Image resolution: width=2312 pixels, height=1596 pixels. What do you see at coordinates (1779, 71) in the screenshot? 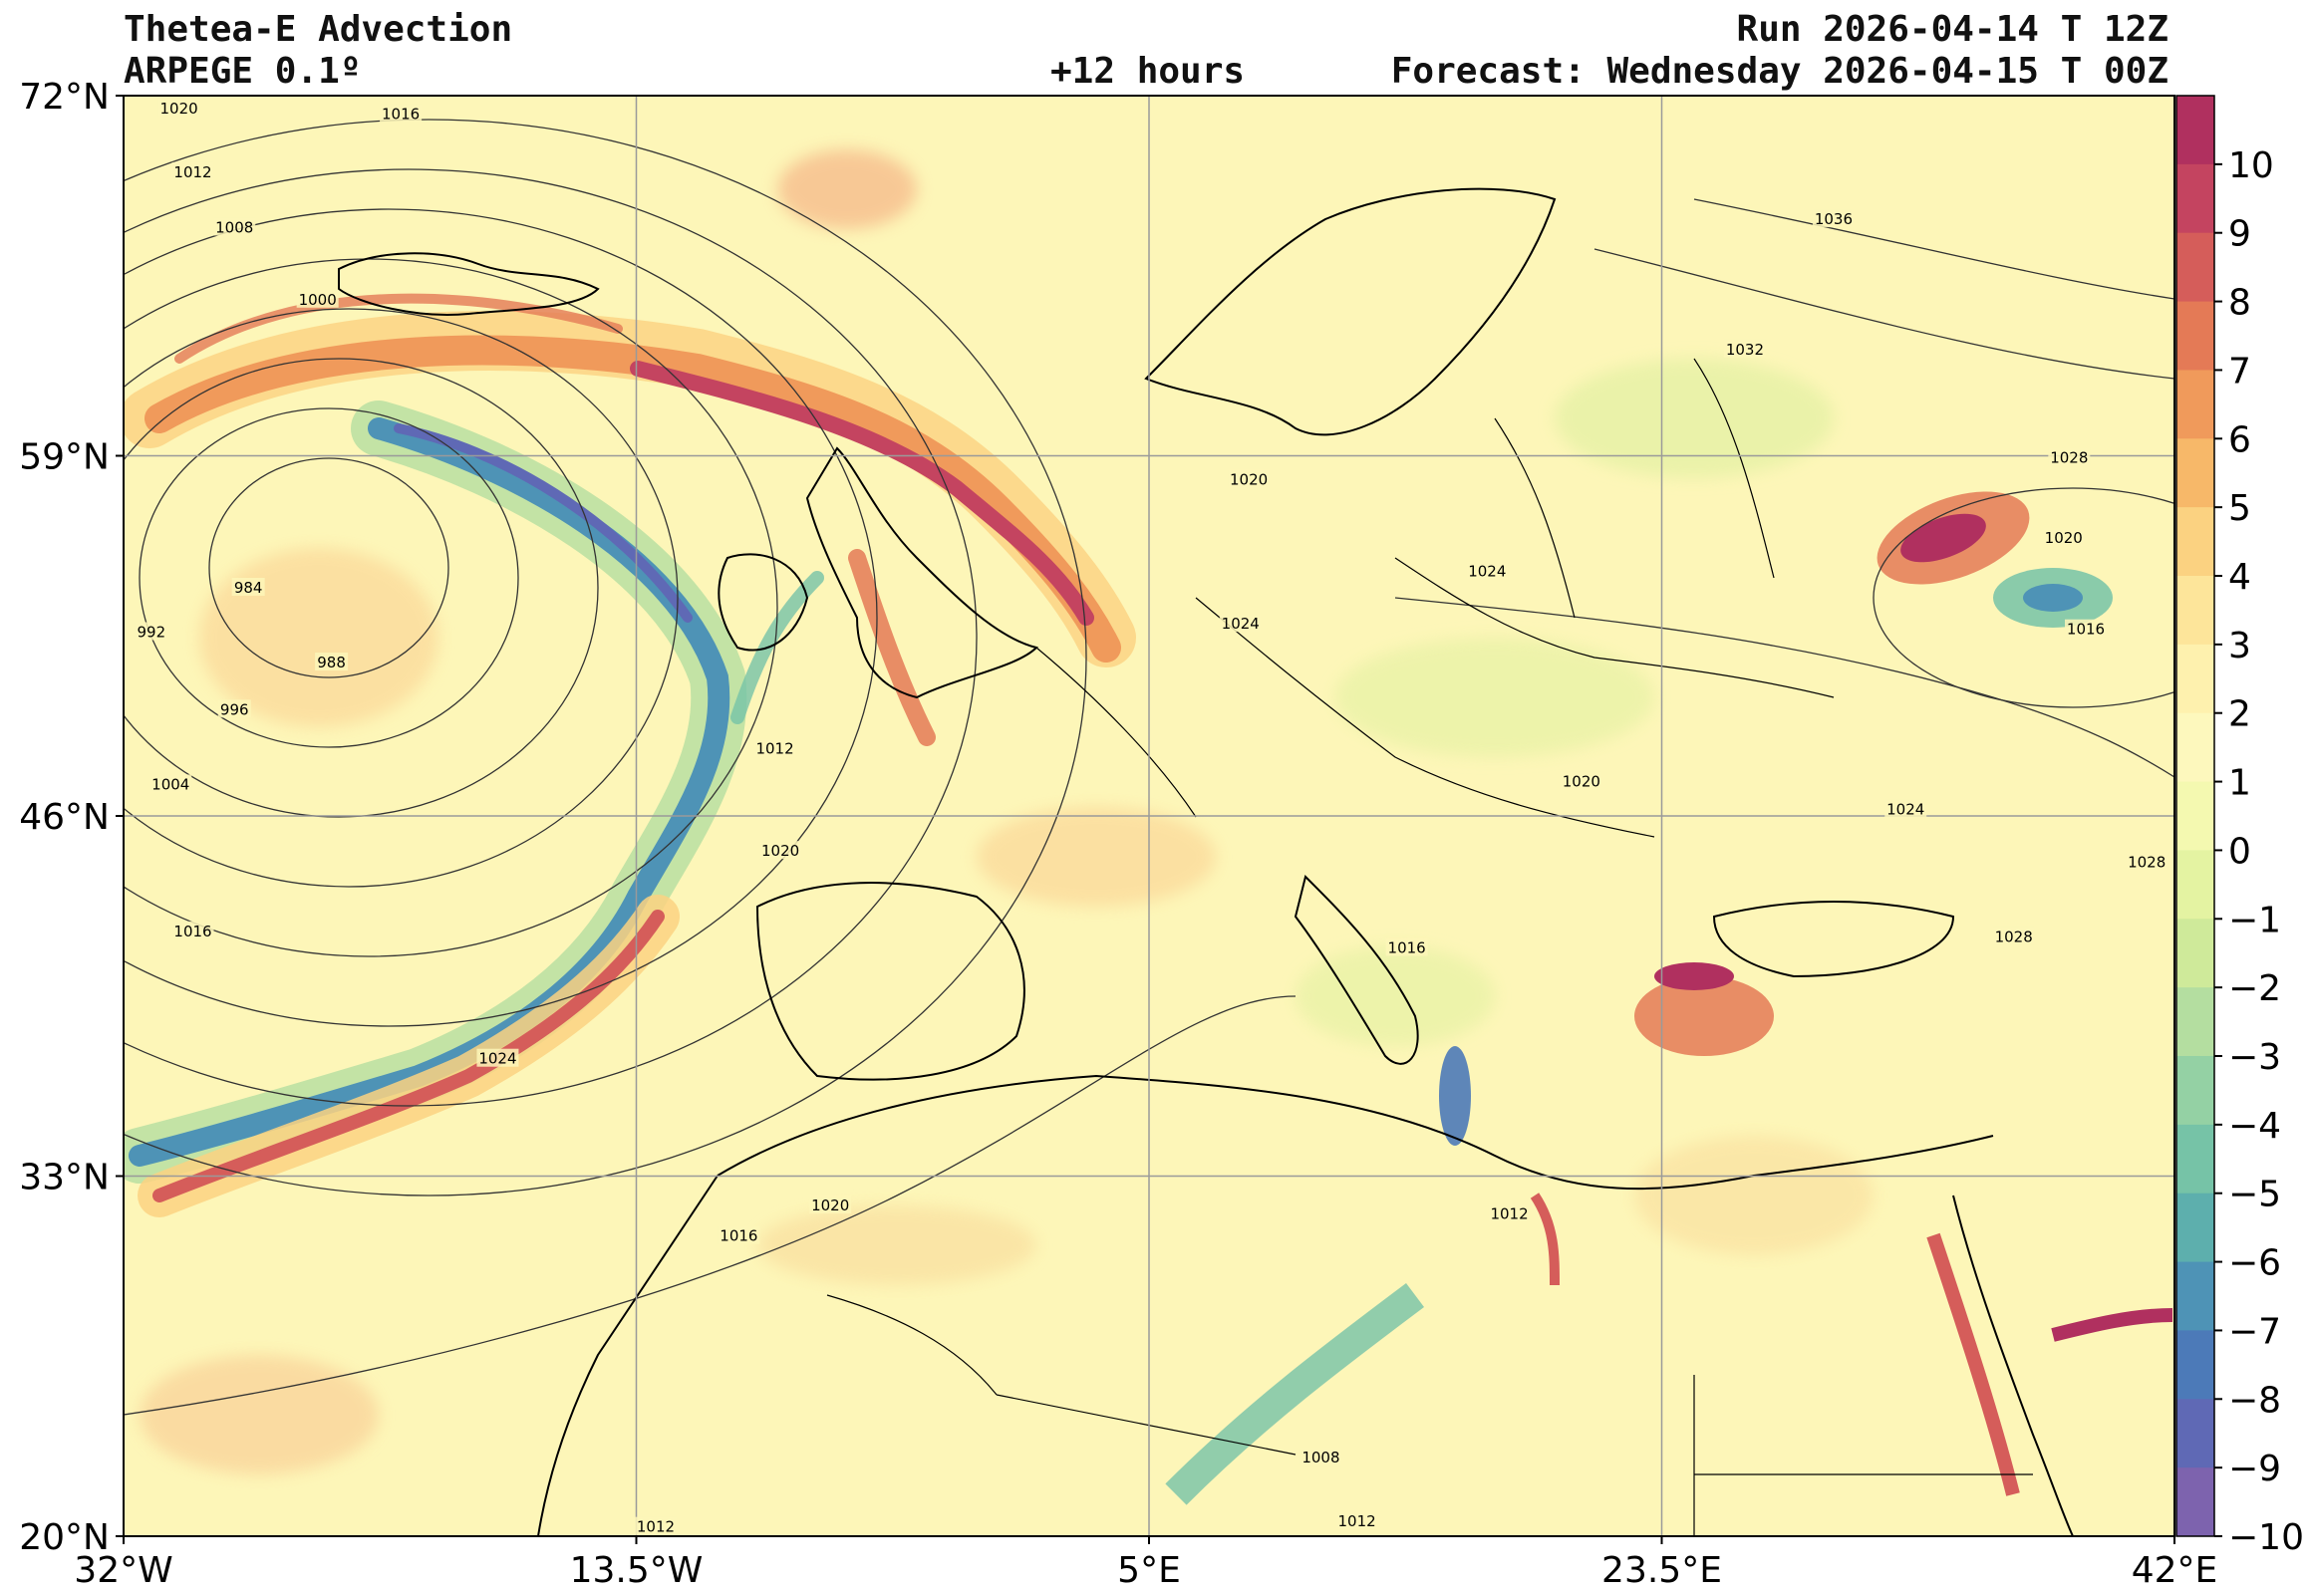
I see `forecast-time: Forecast: Wednesday 2026-04-15 T 00Z` at bounding box center [1779, 71].